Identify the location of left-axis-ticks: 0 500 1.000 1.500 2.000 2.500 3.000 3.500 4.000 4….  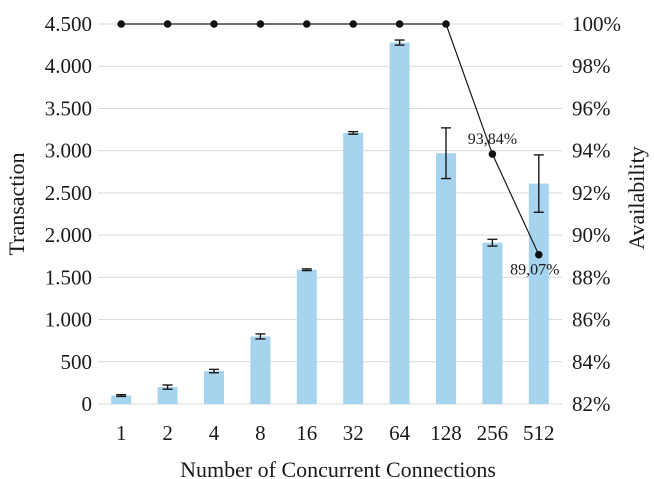
(68, 214).